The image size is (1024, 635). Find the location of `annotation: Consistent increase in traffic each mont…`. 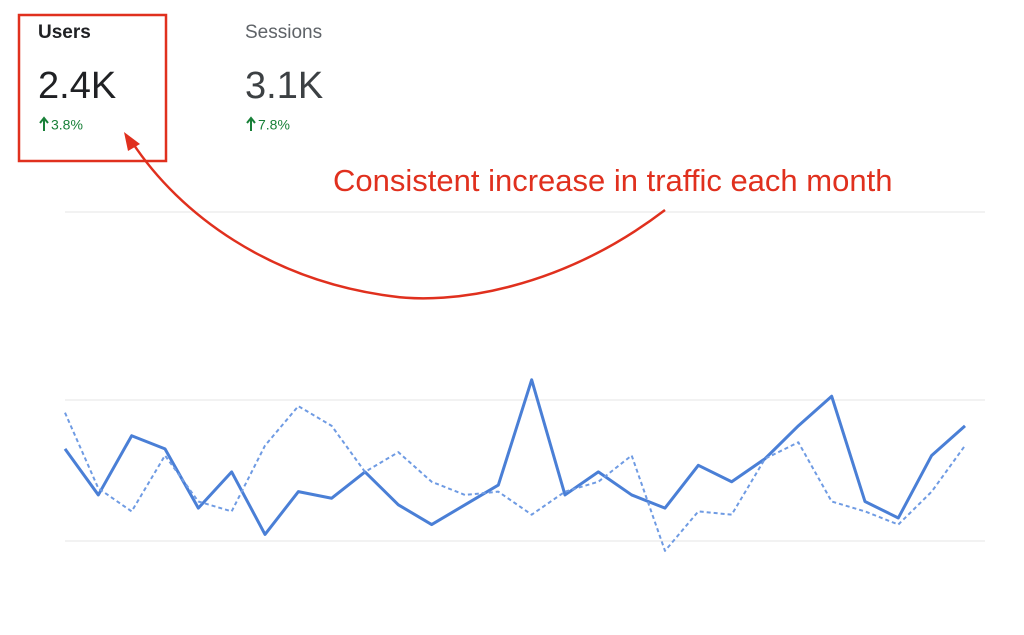

annotation: Consistent increase in traffic each mont… is located at coordinates (612, 180).